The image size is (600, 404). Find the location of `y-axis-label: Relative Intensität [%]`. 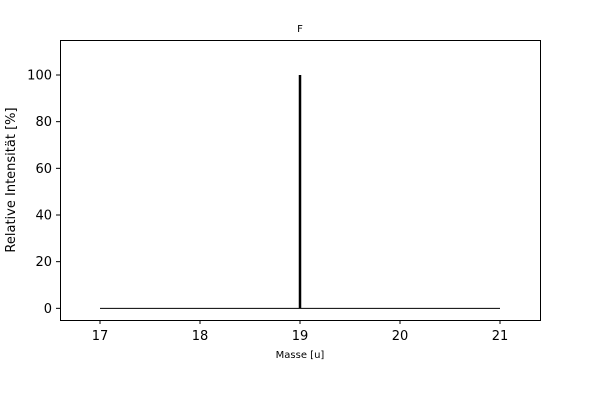

y-axis-label: Relative Intensität [%] is located at coordinates (11, 179).